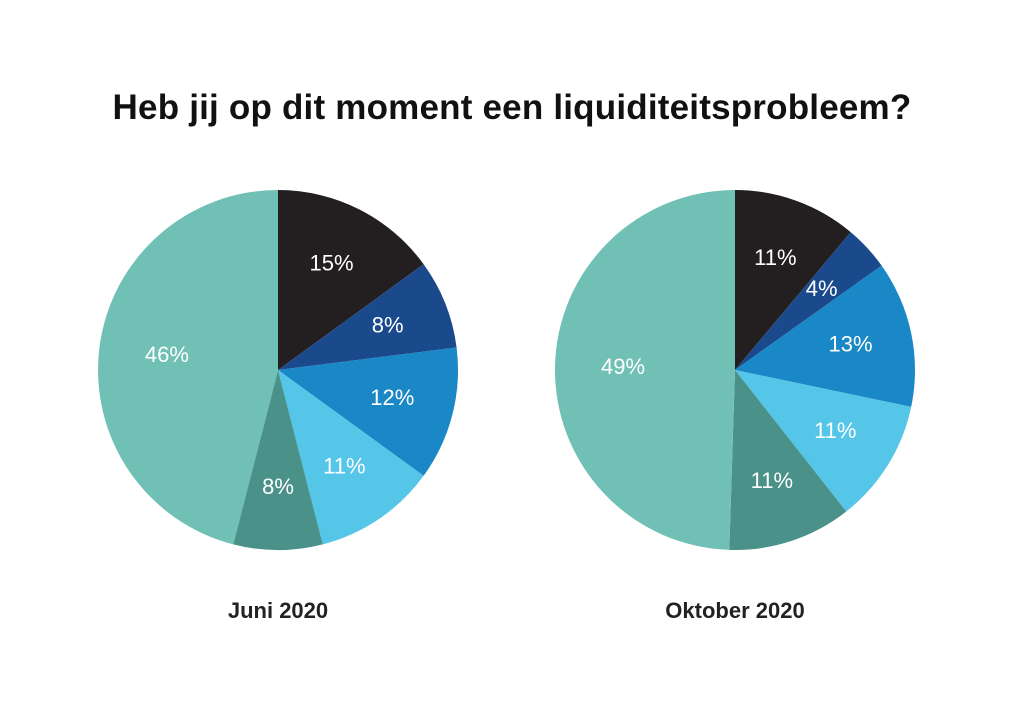  Describe the element at coordinates (278, 610) in the screenshot. I see `pie-caption-juni: Juni 2020` at that location.